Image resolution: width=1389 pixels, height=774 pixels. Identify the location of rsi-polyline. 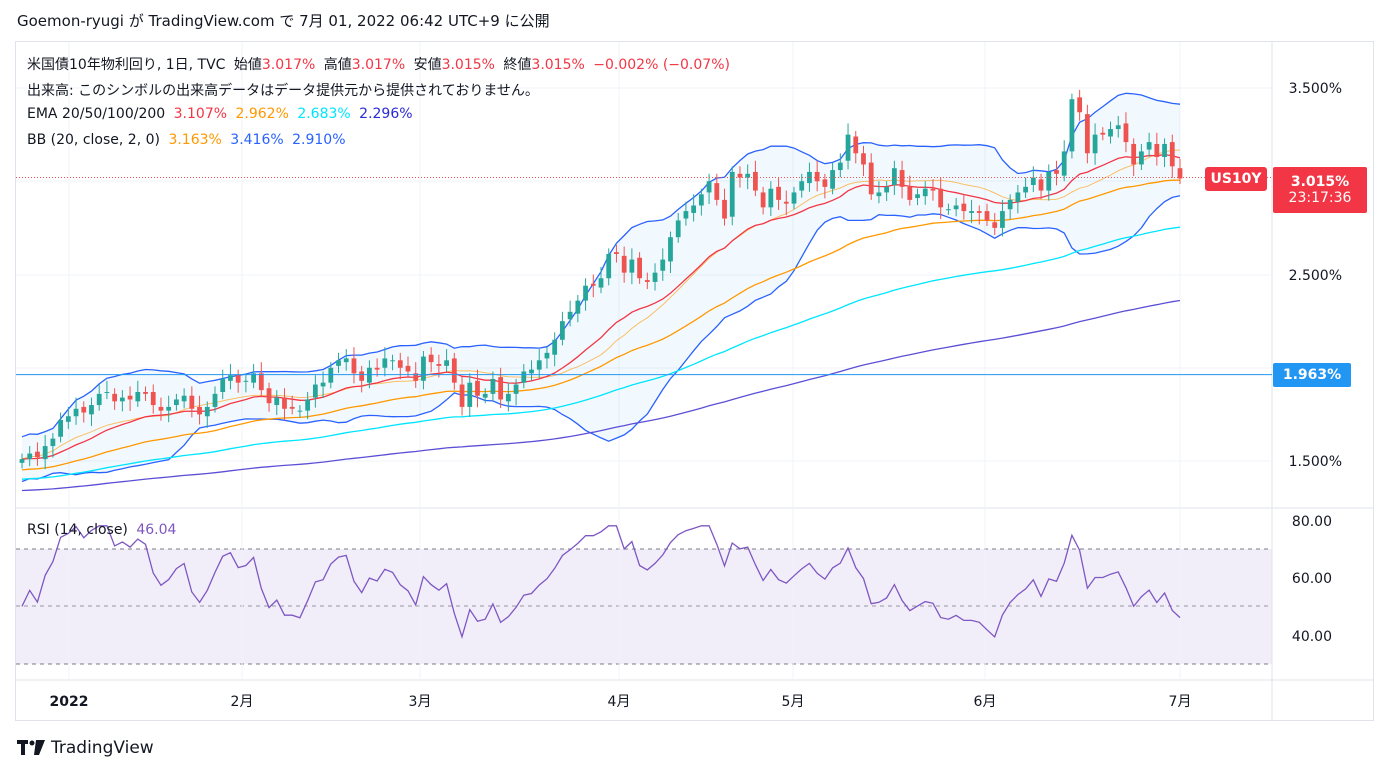
(601, 582).